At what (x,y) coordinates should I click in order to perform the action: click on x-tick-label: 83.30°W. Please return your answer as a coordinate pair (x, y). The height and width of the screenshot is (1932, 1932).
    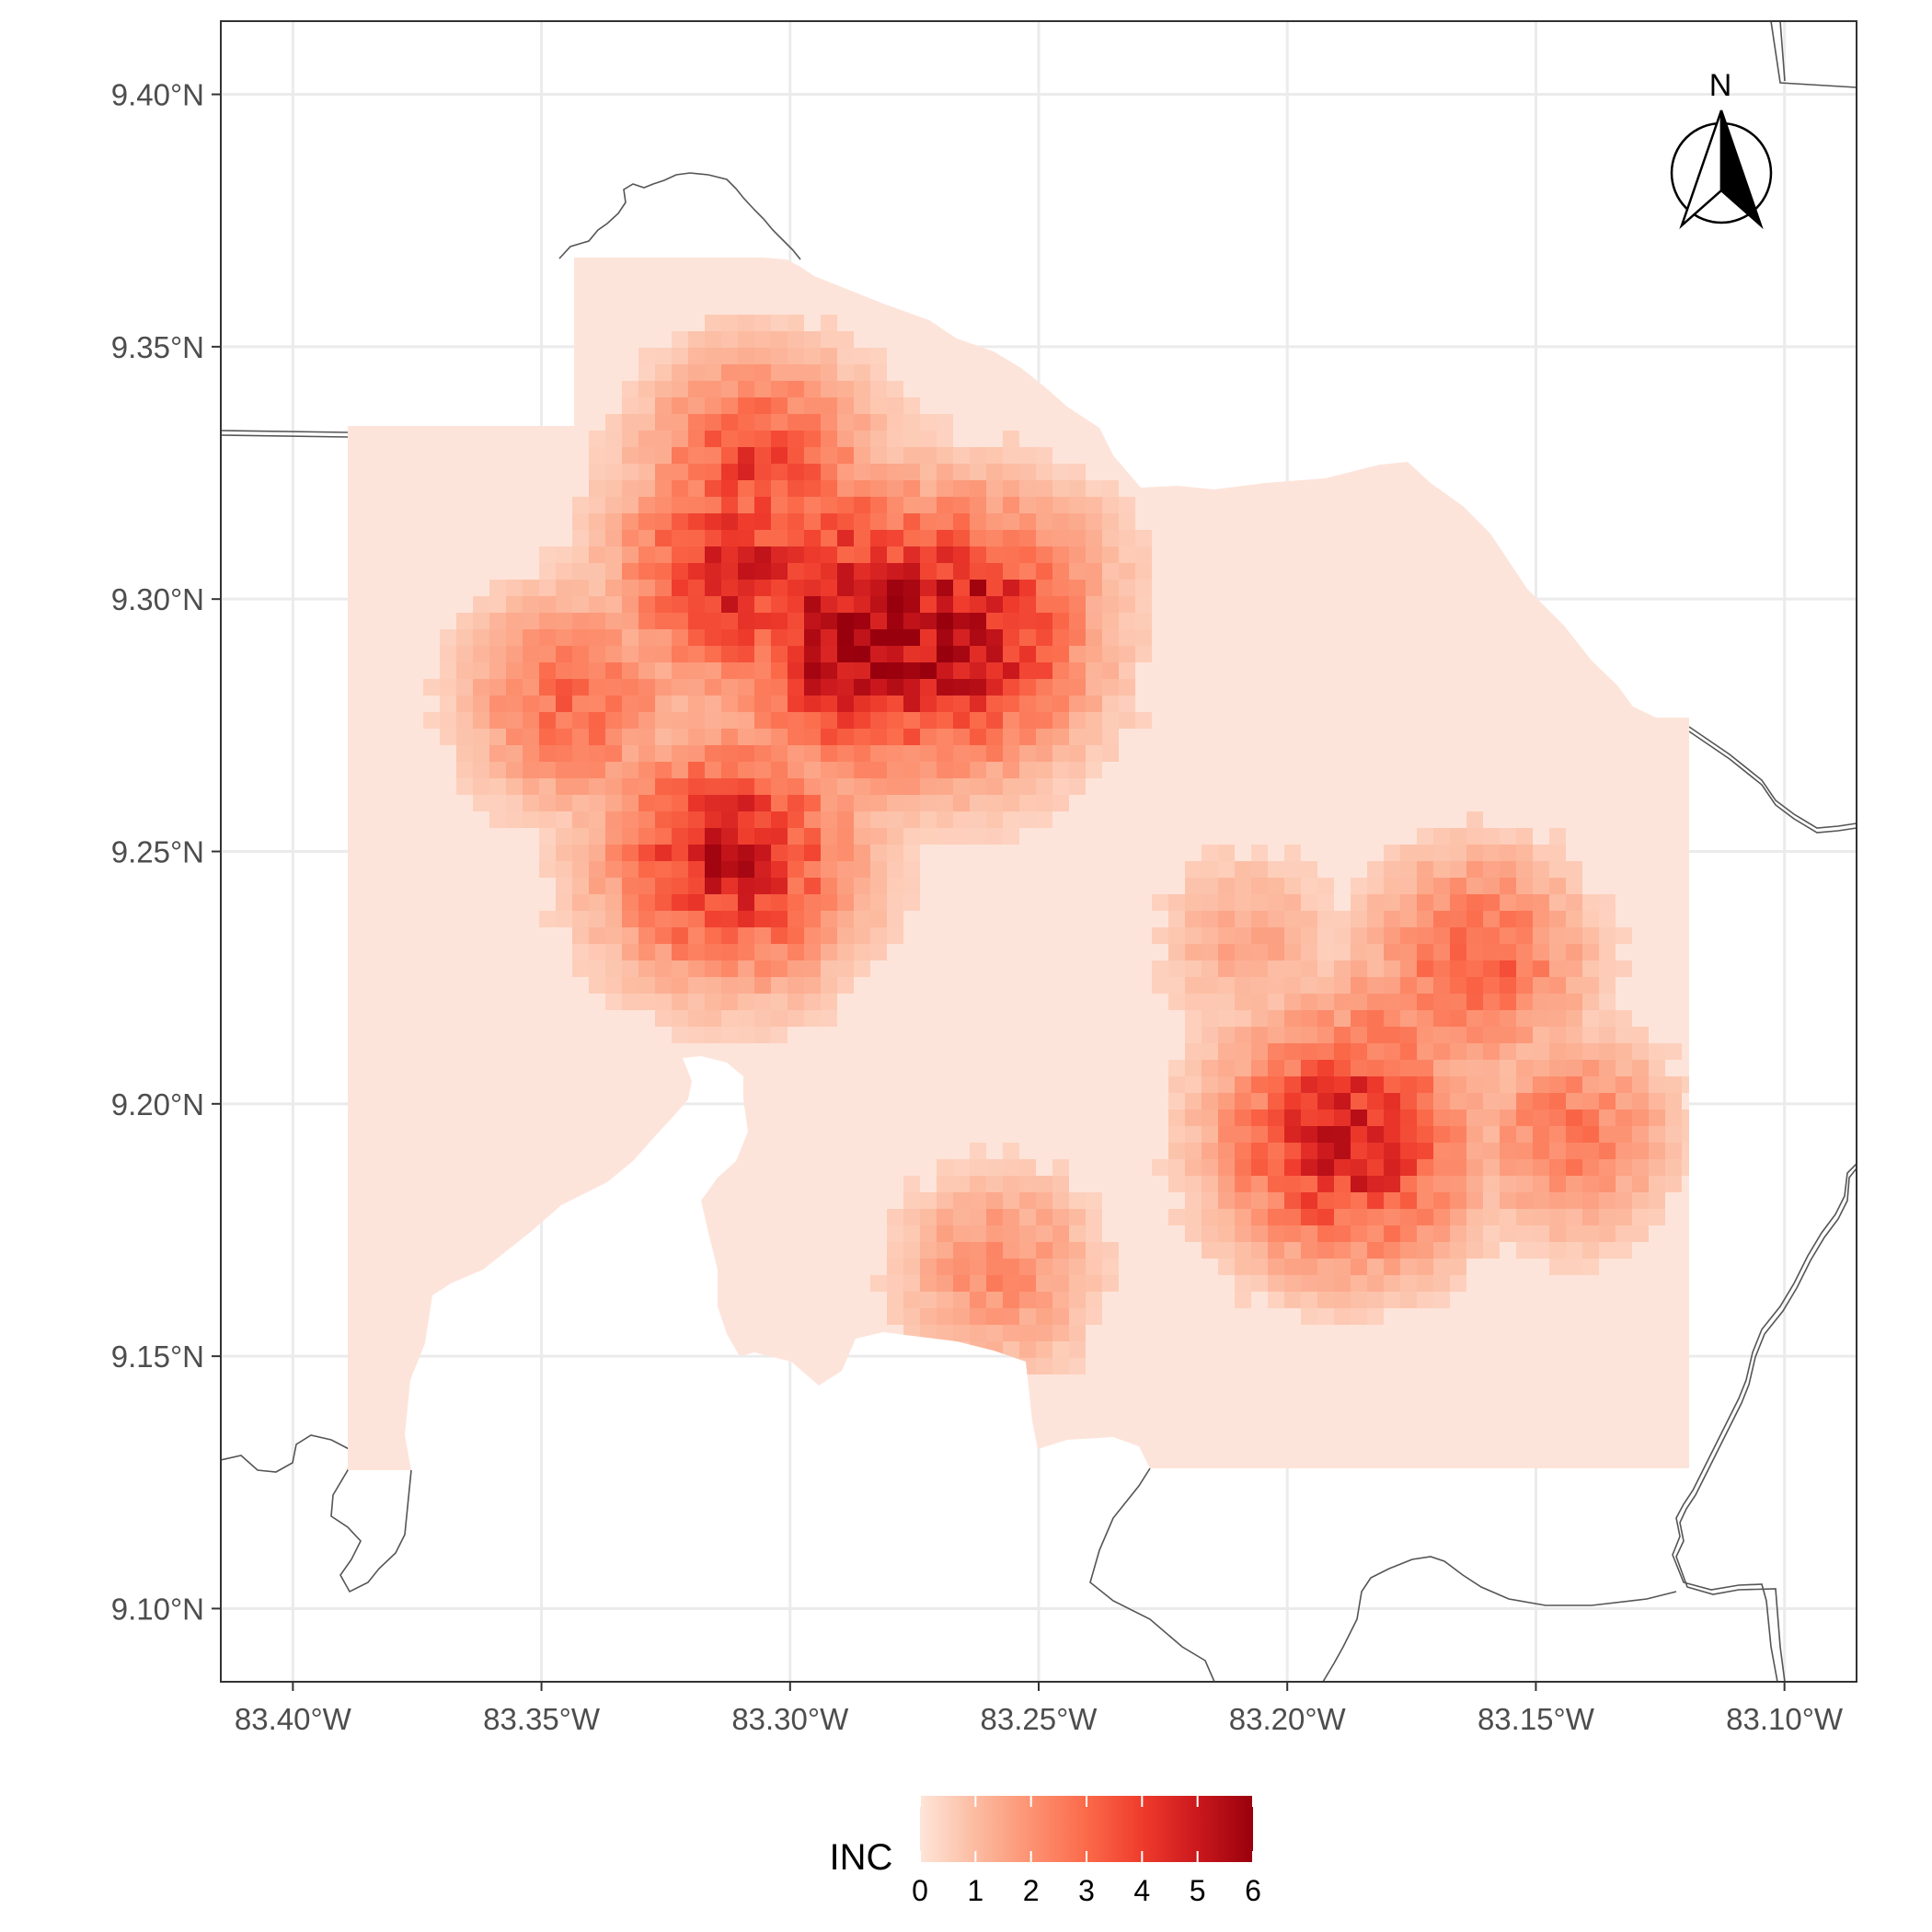
    Looking at the image, I should click on (790, 1719).